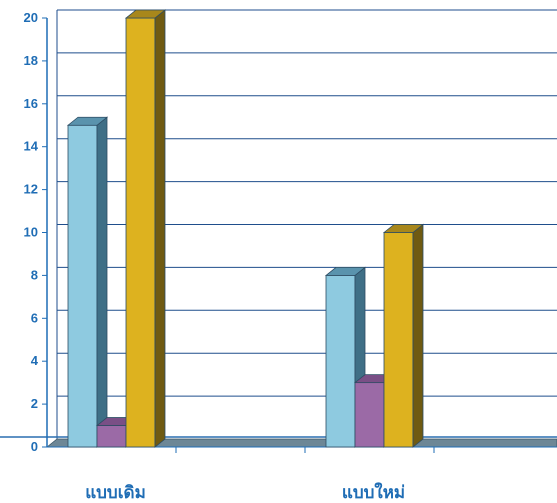  I want to click on y-tick-label: 18, so click(31, 60).